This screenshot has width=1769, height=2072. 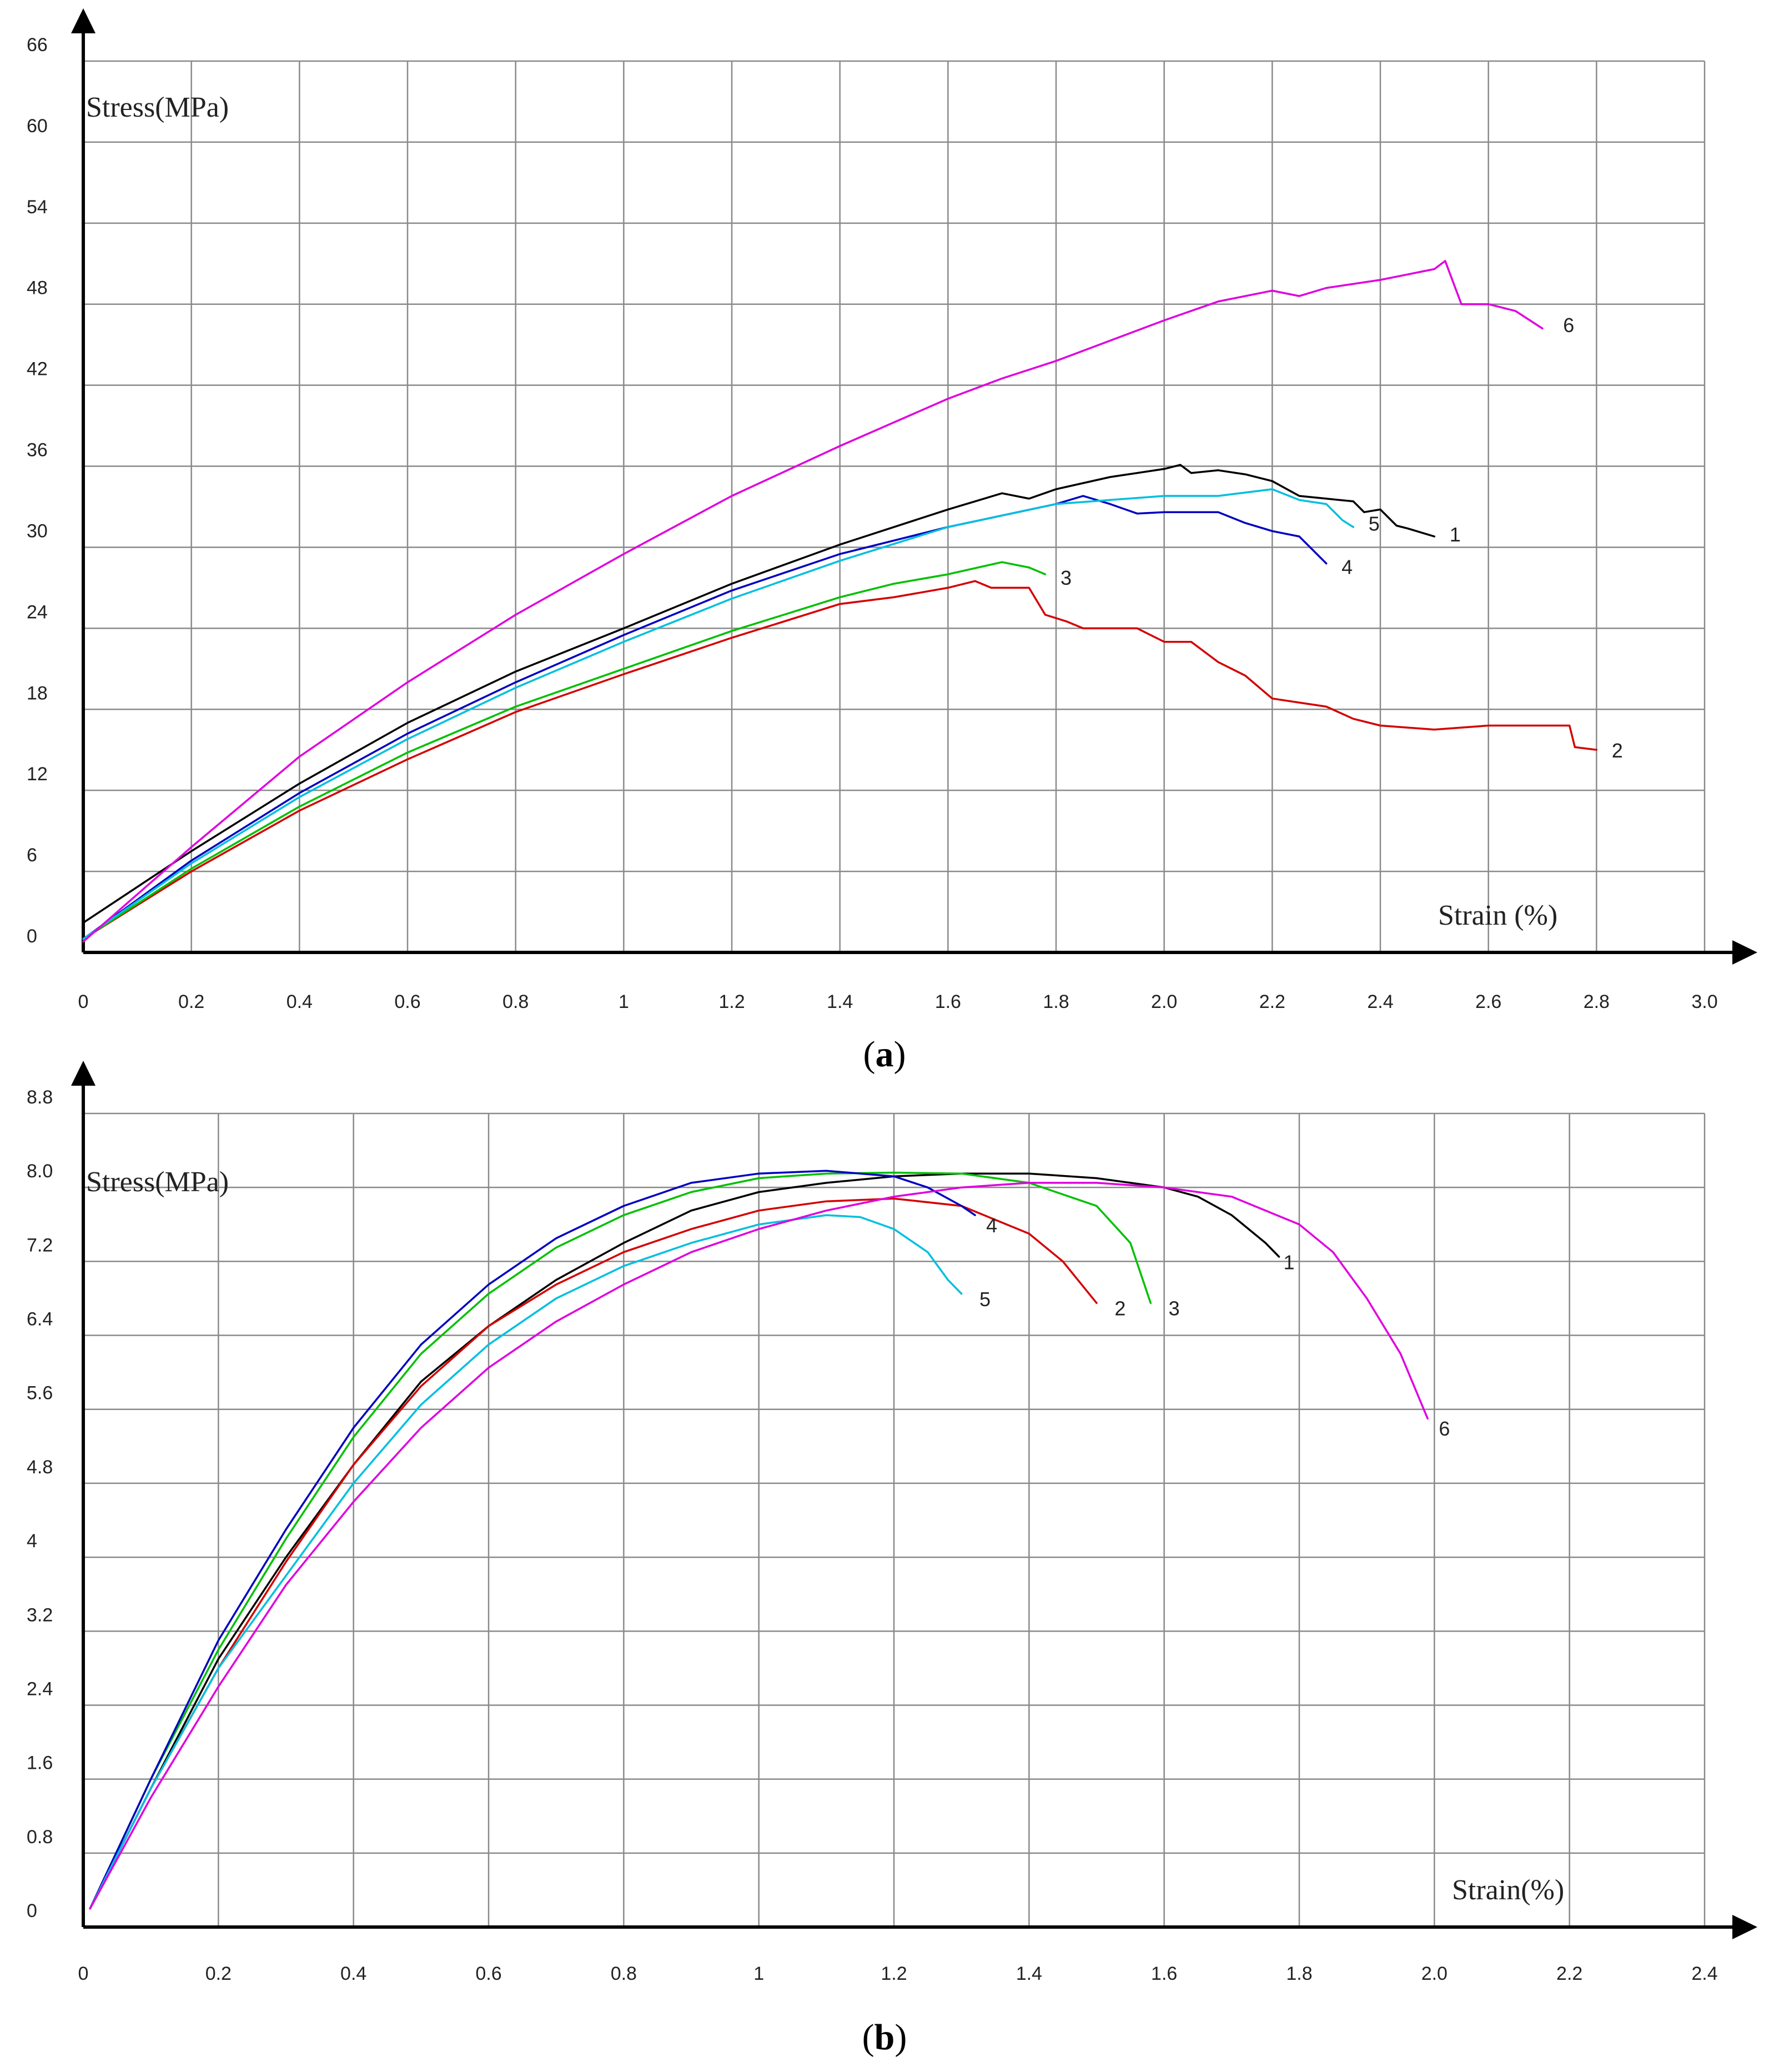 What do you see at coordinates (37, 612) in the screenshot?
I see `y-tick-label: 24` at bounding box center [37, 612].